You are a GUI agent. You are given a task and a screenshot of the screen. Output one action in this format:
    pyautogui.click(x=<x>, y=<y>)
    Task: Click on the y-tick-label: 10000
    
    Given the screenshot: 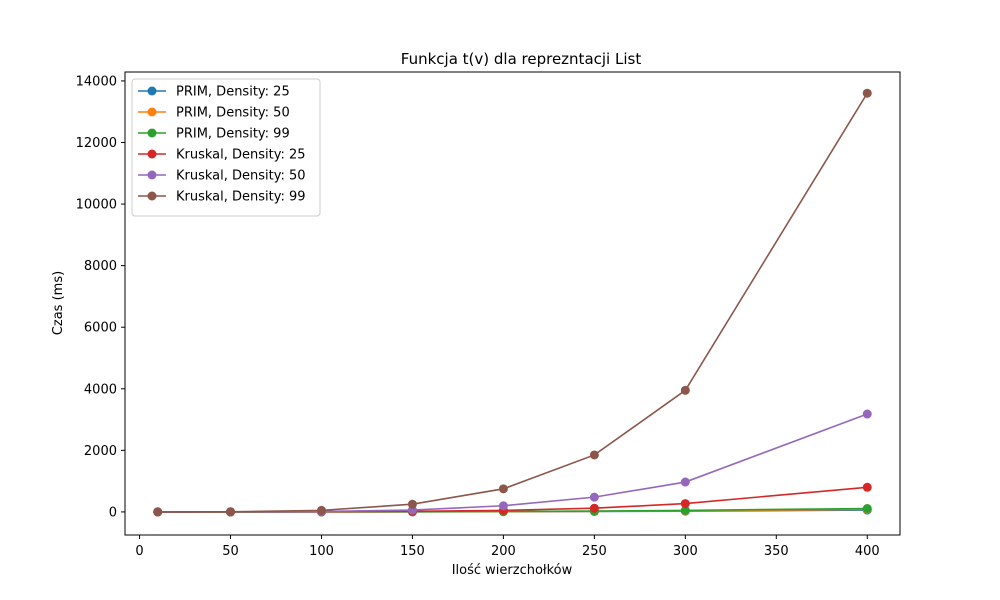 What is the action you would take?
    pyautogui.click(x=96, y=205)
    